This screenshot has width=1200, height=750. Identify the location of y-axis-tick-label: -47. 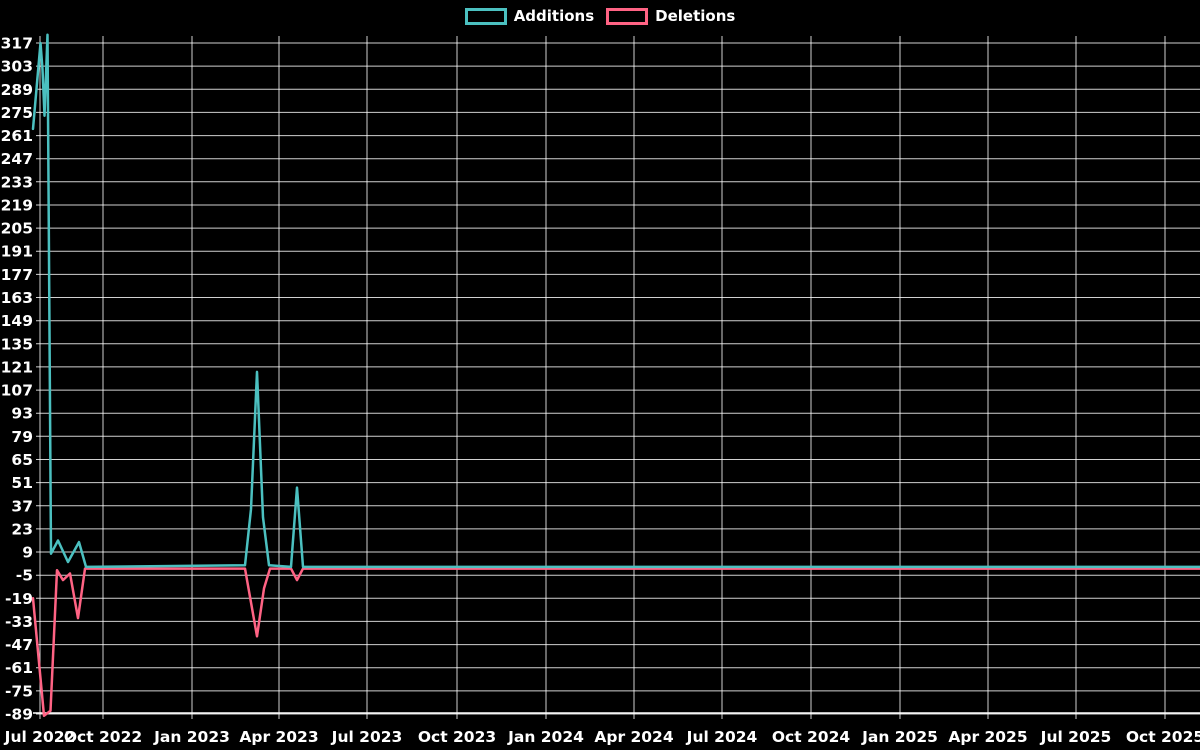
(19, 645).